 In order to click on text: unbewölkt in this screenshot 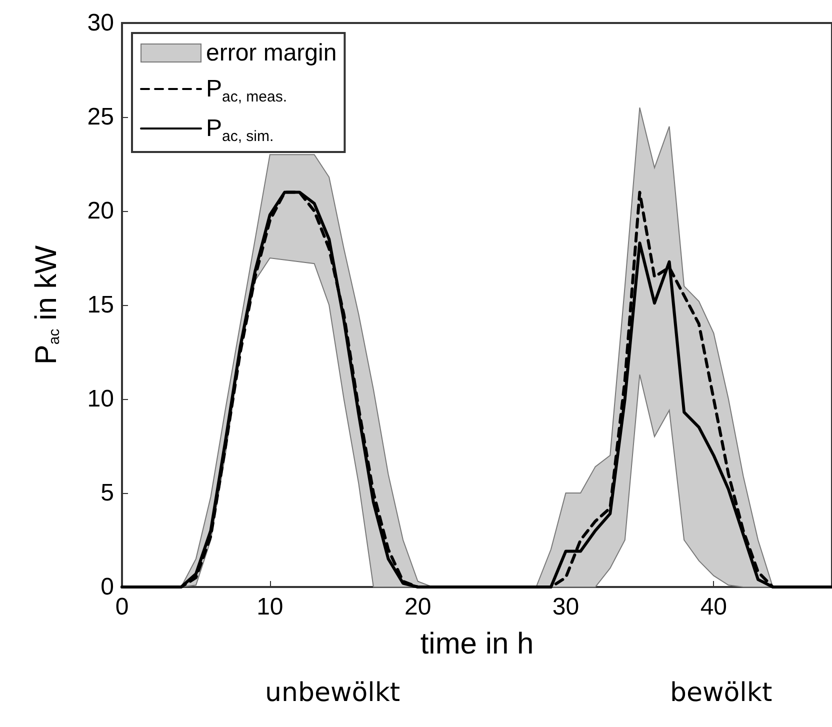, I will do `click(332, 693)`.